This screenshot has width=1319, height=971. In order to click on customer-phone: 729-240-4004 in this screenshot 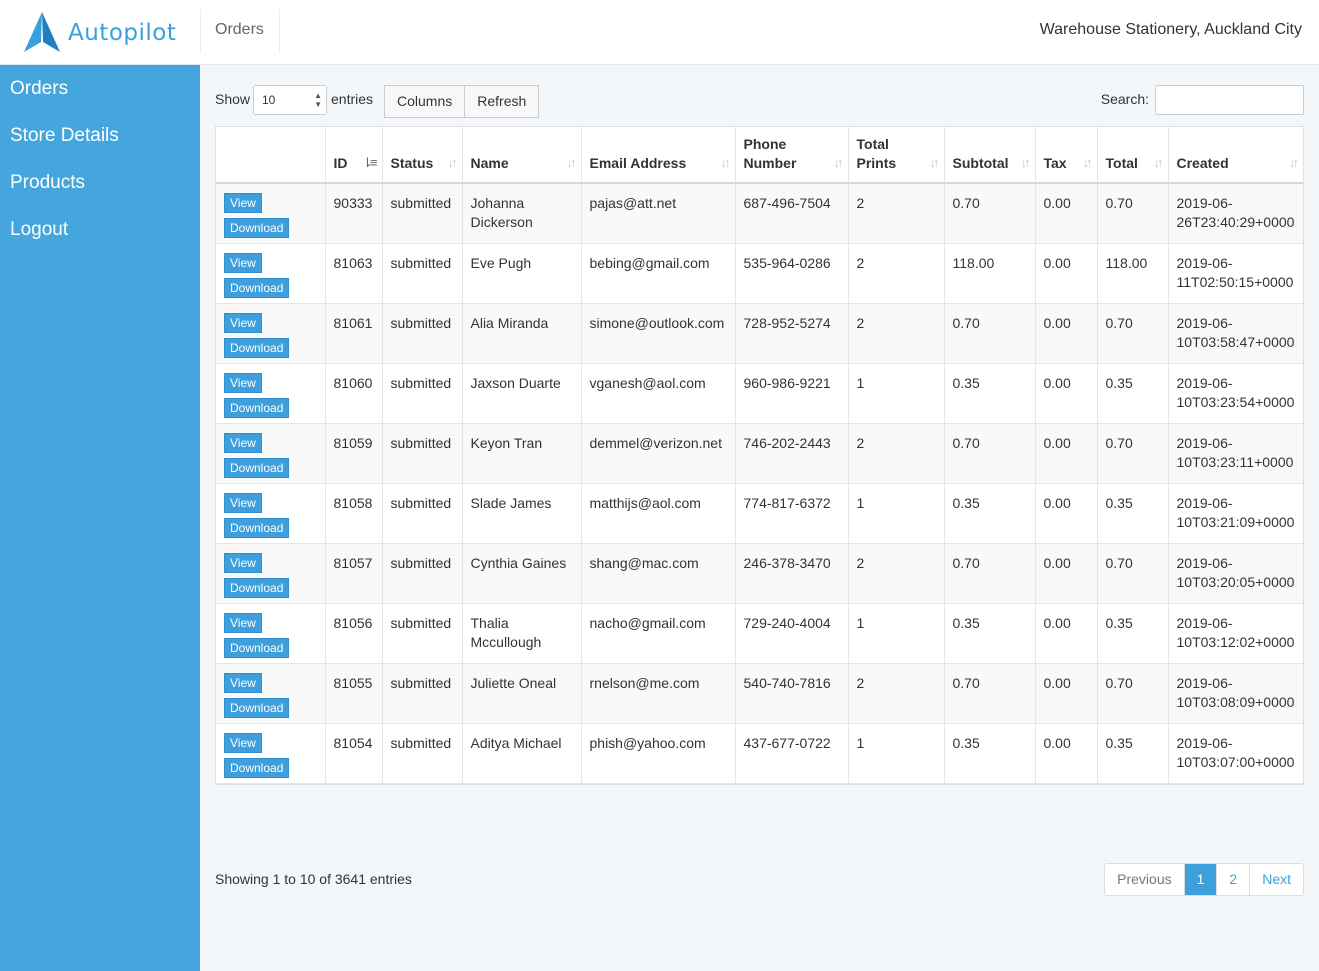, I will do `click(792, 633)`.